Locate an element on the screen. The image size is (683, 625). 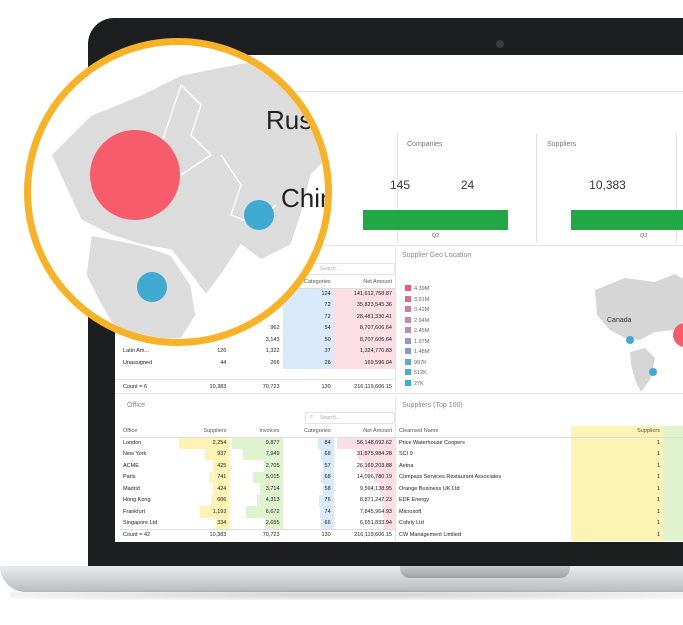
table-row: Latin Am... 126 1,322 37 1,324,770.83 is located at coordinates (257, 351).